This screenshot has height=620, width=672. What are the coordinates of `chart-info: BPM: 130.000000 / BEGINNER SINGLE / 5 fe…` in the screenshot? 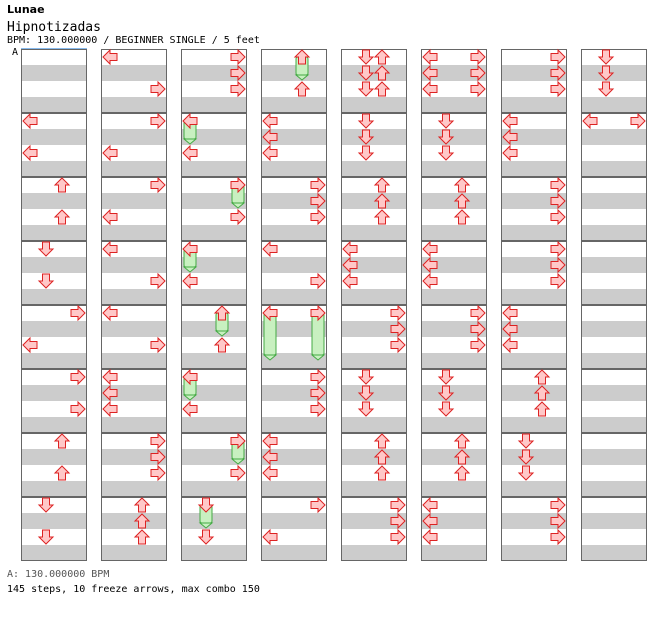 It's located at (133, 40).